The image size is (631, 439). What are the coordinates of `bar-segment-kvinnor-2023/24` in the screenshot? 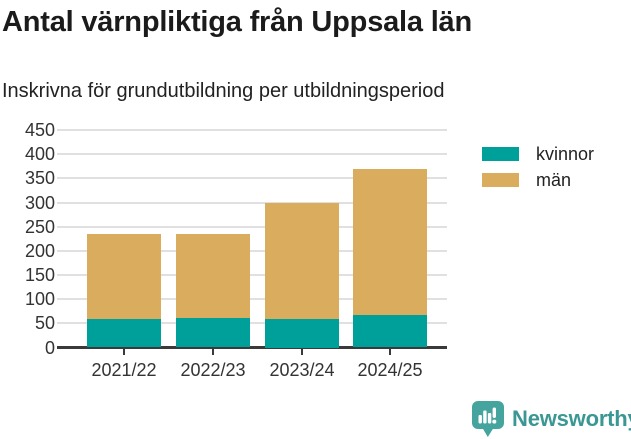 It's located at (302, 333).